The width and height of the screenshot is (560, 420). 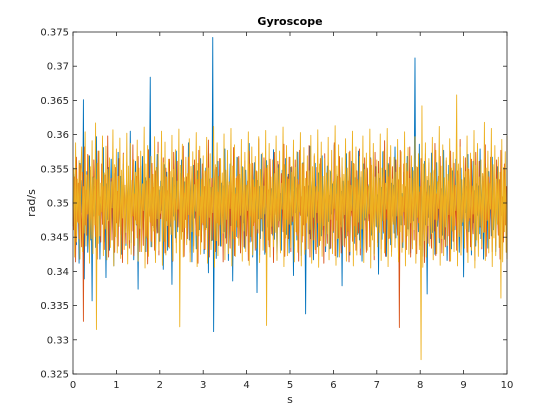 What do you see at coordinates (54, 169) in the screenshot?
I see `y-tick-label: 0.355` at bounding box center [54, 169].